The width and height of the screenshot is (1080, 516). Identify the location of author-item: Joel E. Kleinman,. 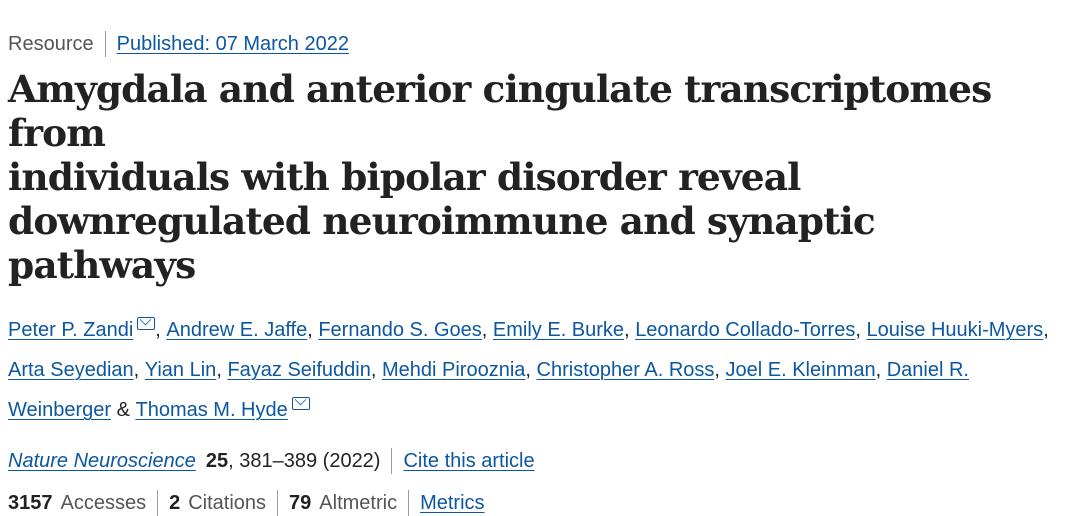
(806, 370).